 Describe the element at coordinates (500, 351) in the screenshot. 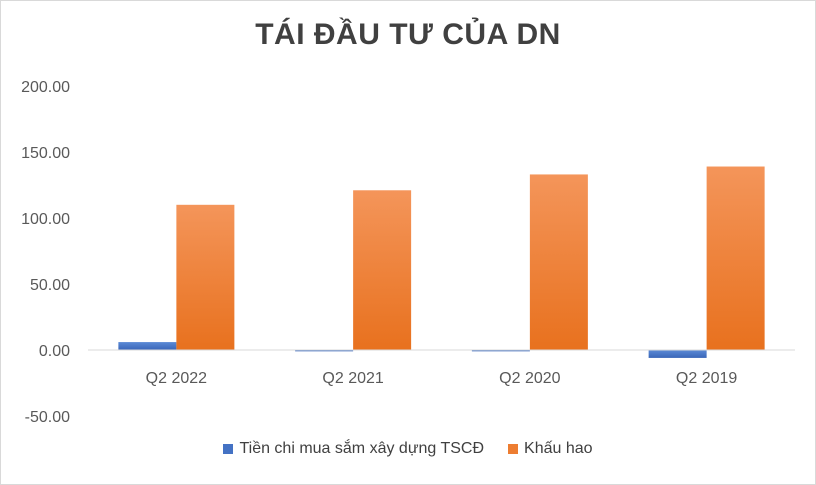

I see `bar-series-1-q2-2020` at that location.